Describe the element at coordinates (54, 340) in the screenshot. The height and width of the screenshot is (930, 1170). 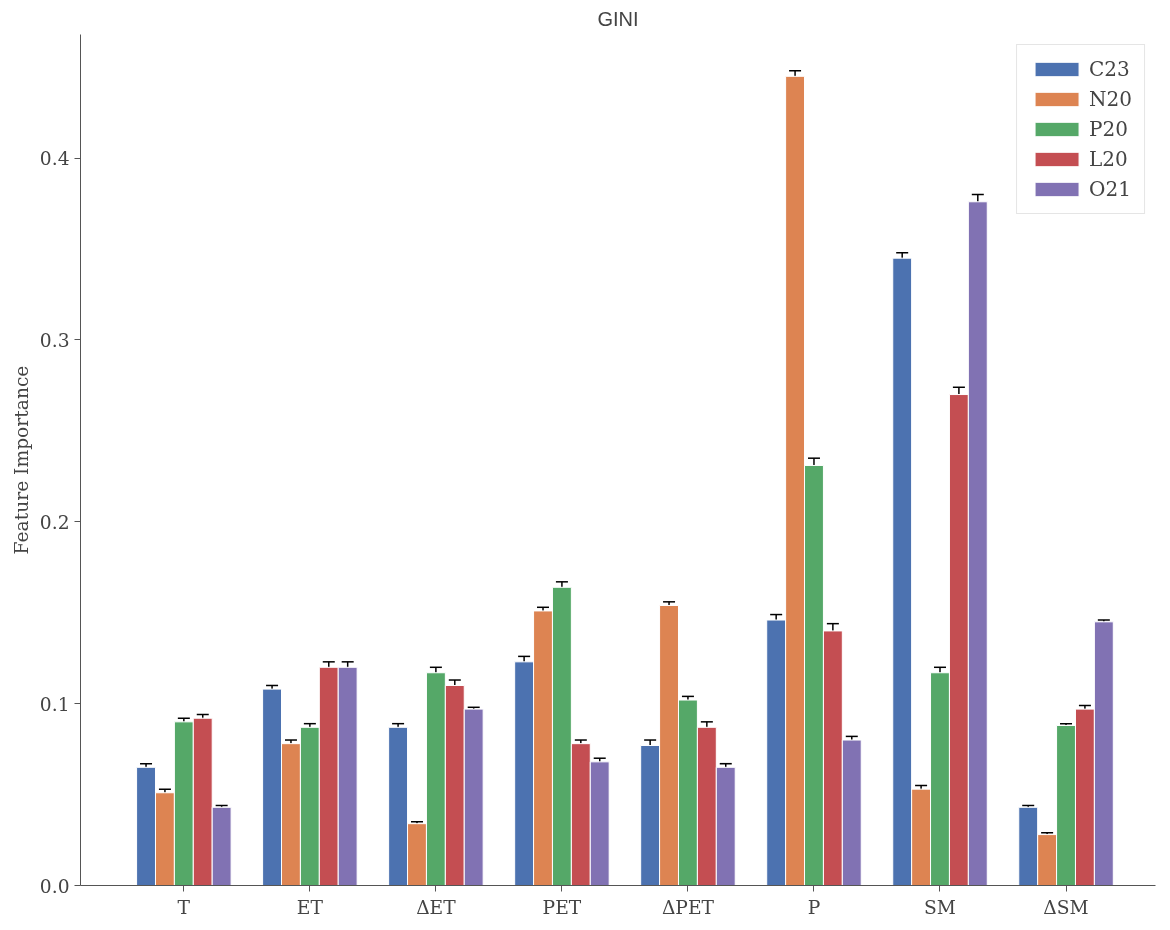
I see `y-tick-label: 0.3` at that location.